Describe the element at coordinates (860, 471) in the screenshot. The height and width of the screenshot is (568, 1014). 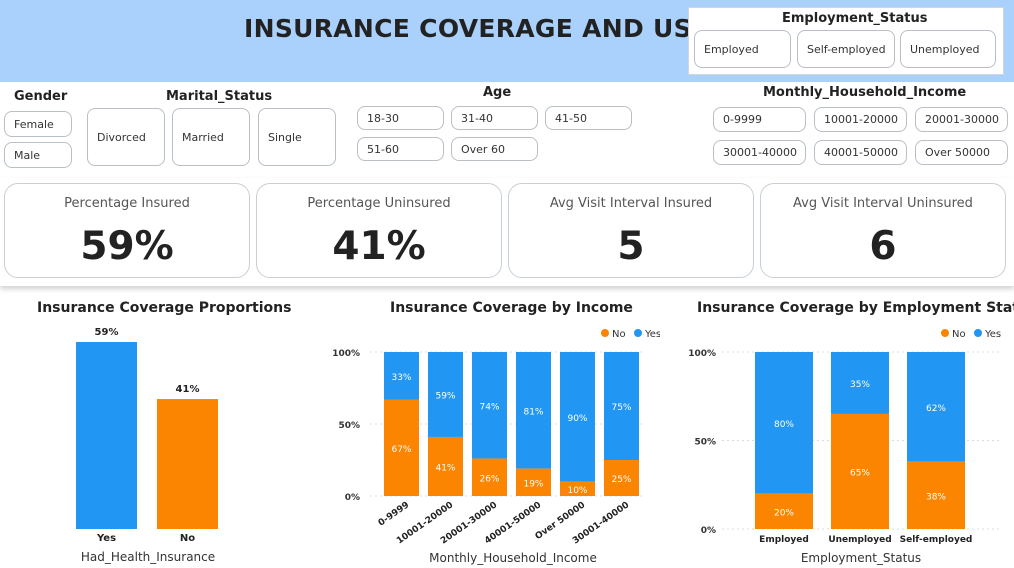
I see `bar-no-unemployed` at that location.